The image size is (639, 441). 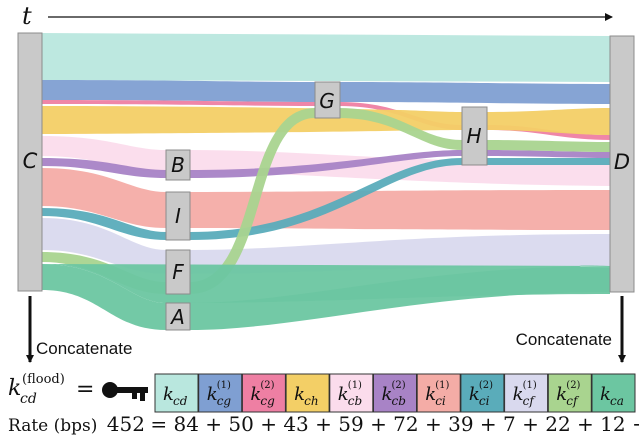 I want to click on node-i-box, so click(x=178, y=216).